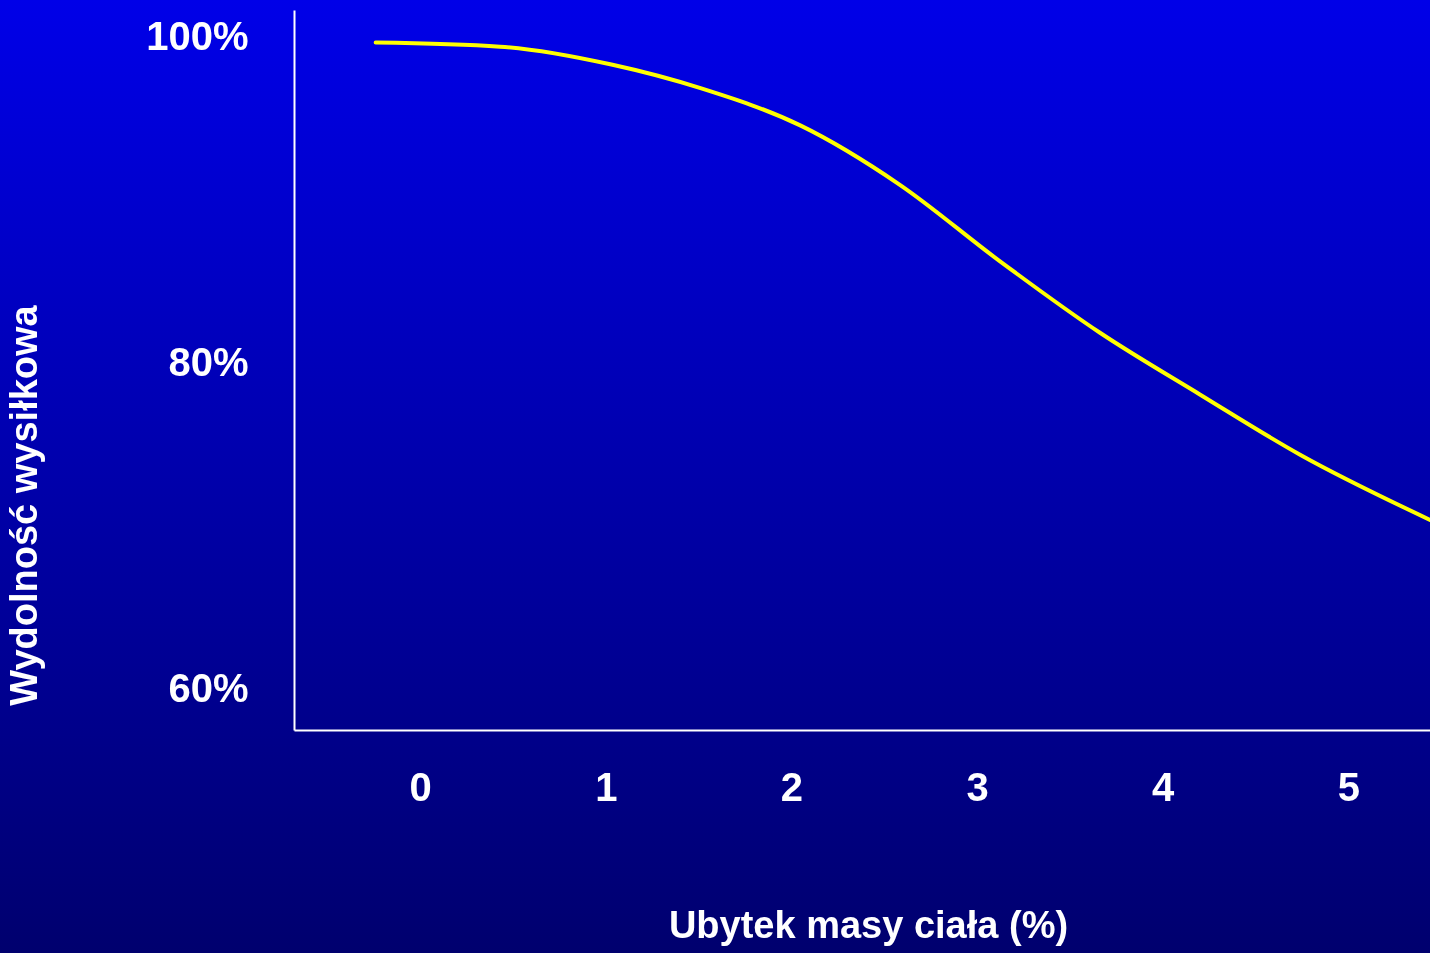  Describe the element at coordinates (420, 786) in the screenshot. I see `x-tick-label: 0` at that location.